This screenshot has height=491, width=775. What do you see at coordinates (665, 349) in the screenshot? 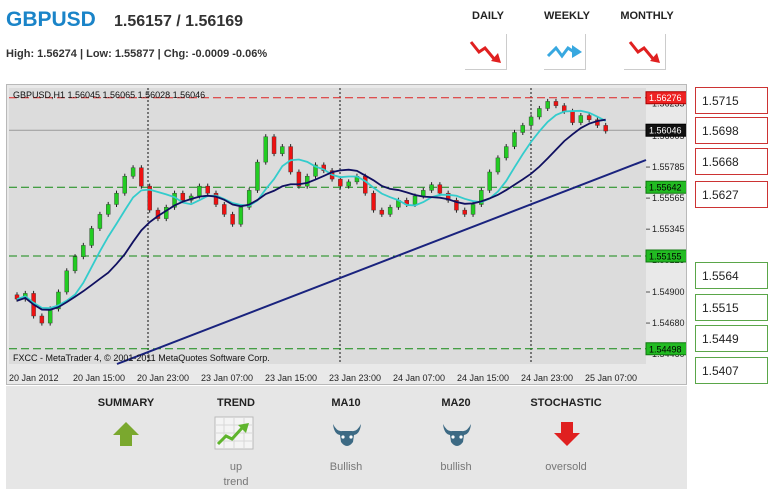
I see `marker-support-3-box` at bounding box center [665, 349].